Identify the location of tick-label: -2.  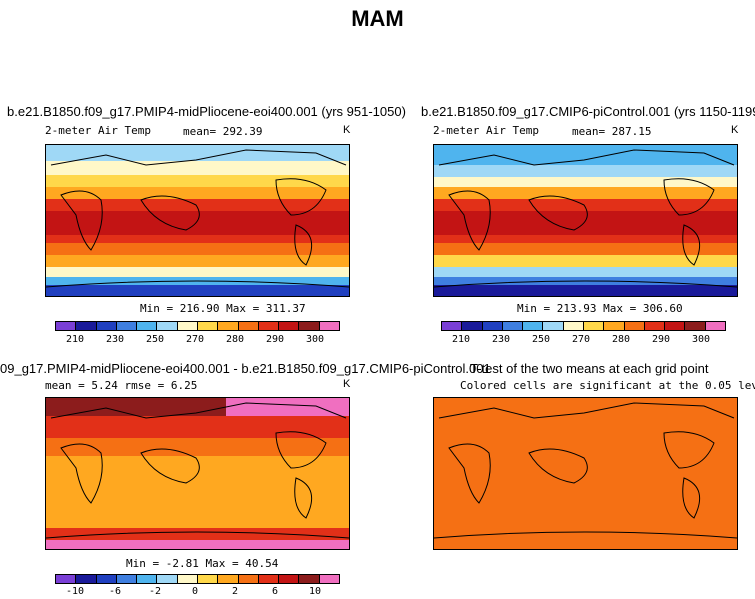
(155, 591).